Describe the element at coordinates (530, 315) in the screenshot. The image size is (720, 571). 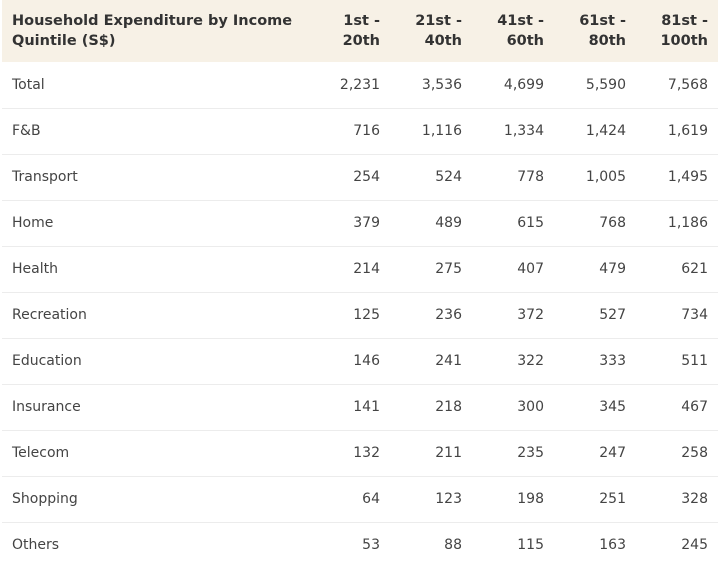
I see `value-cell: 372` at that location.